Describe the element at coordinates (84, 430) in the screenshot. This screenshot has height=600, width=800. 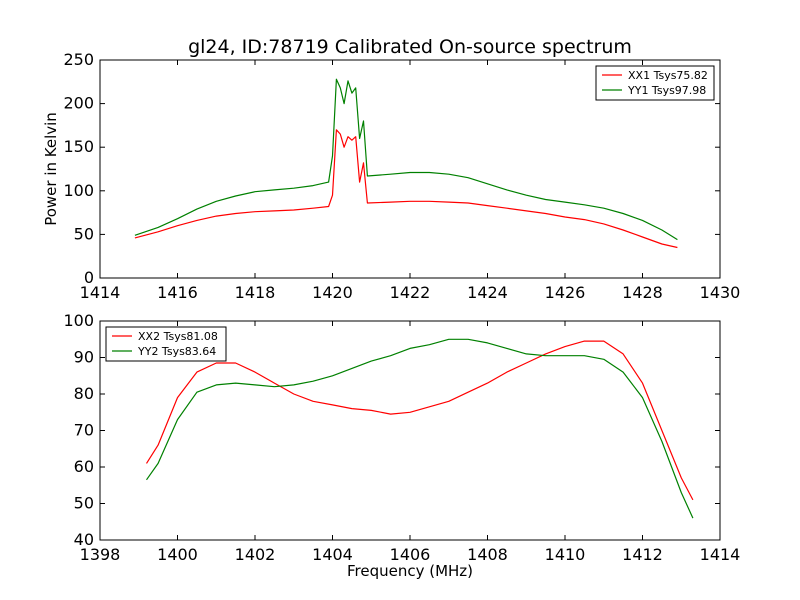
I see `y-tick-label: 70` at that location.